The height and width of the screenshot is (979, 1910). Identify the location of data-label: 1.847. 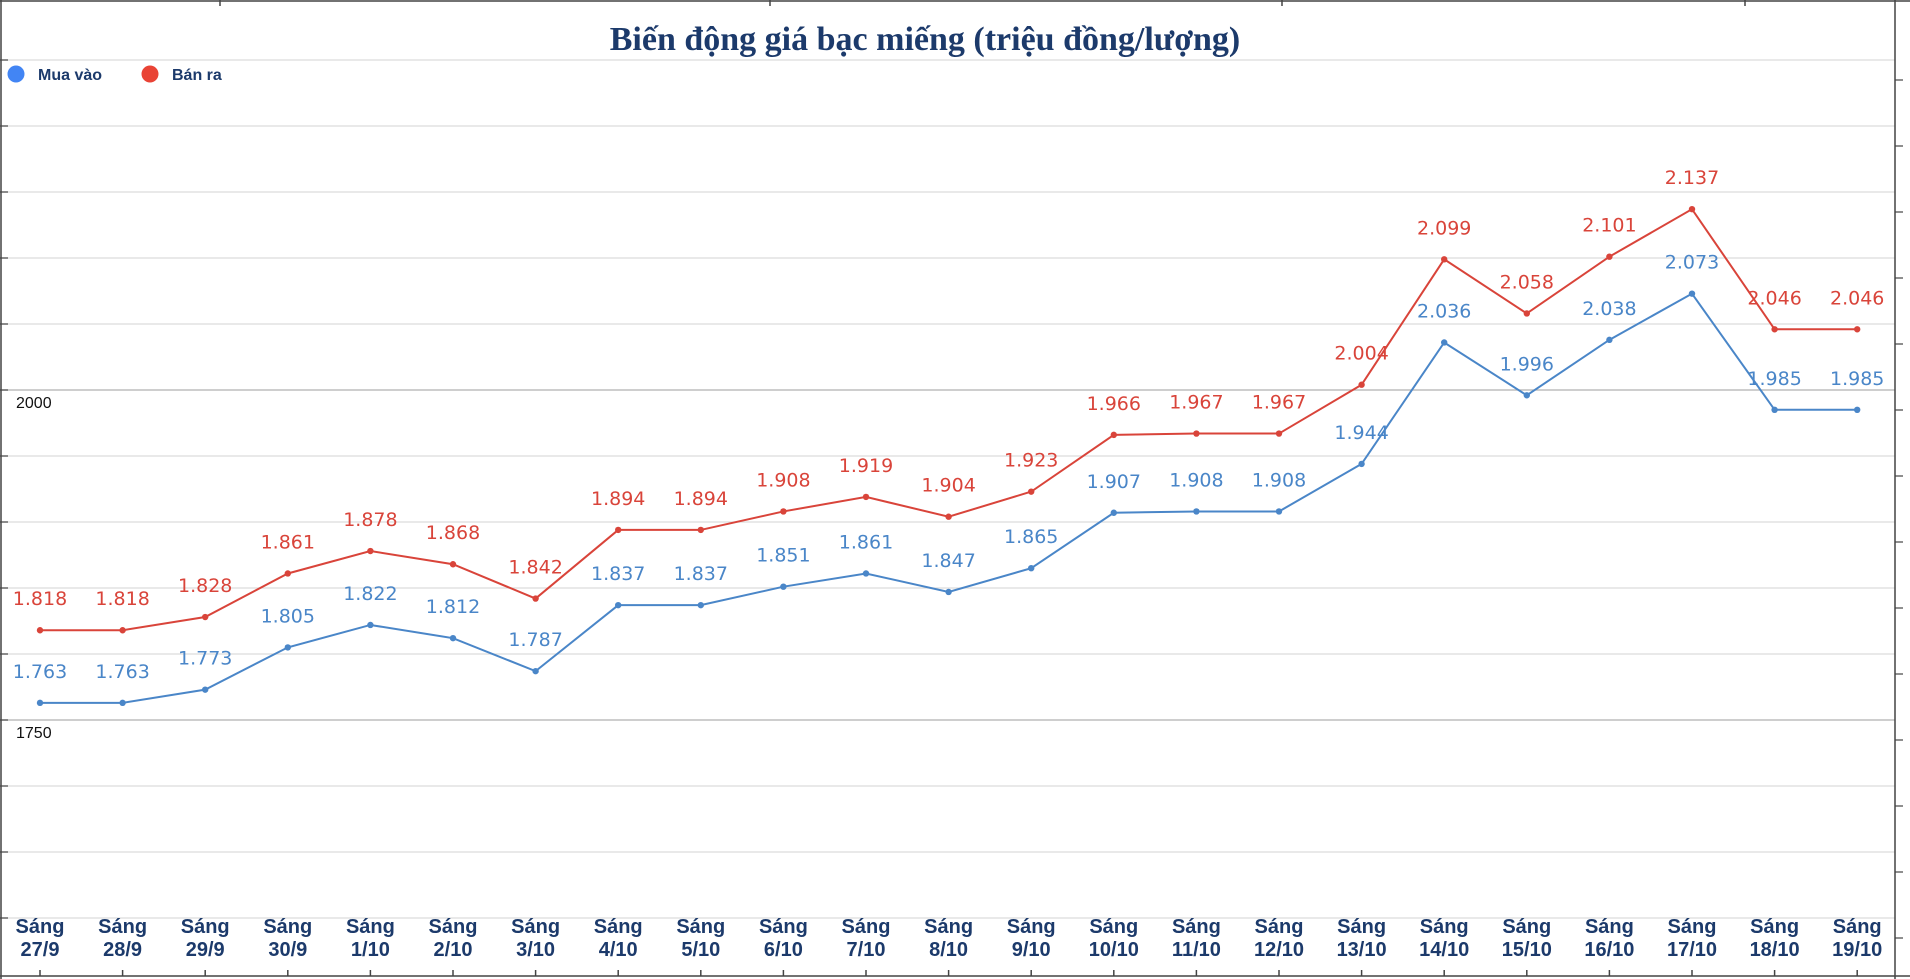
(948, 561).